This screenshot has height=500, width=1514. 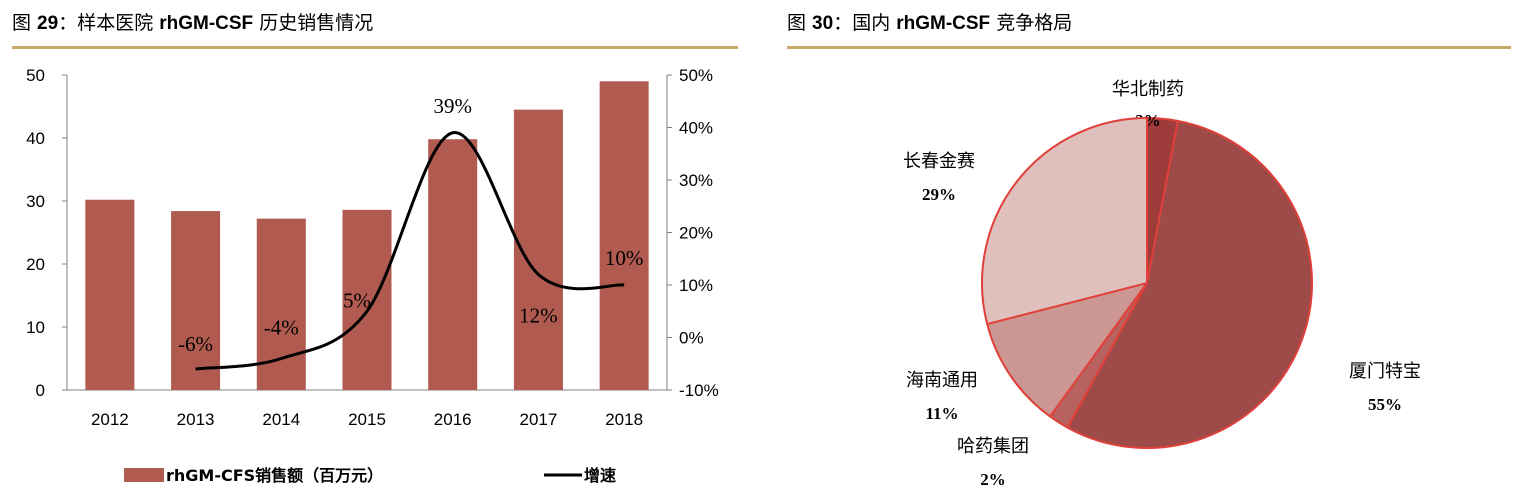 What do you see at coordinates (144, 475) in the screenshot?
I see `legend-bar-swatch` at bounding box center [144, 475].